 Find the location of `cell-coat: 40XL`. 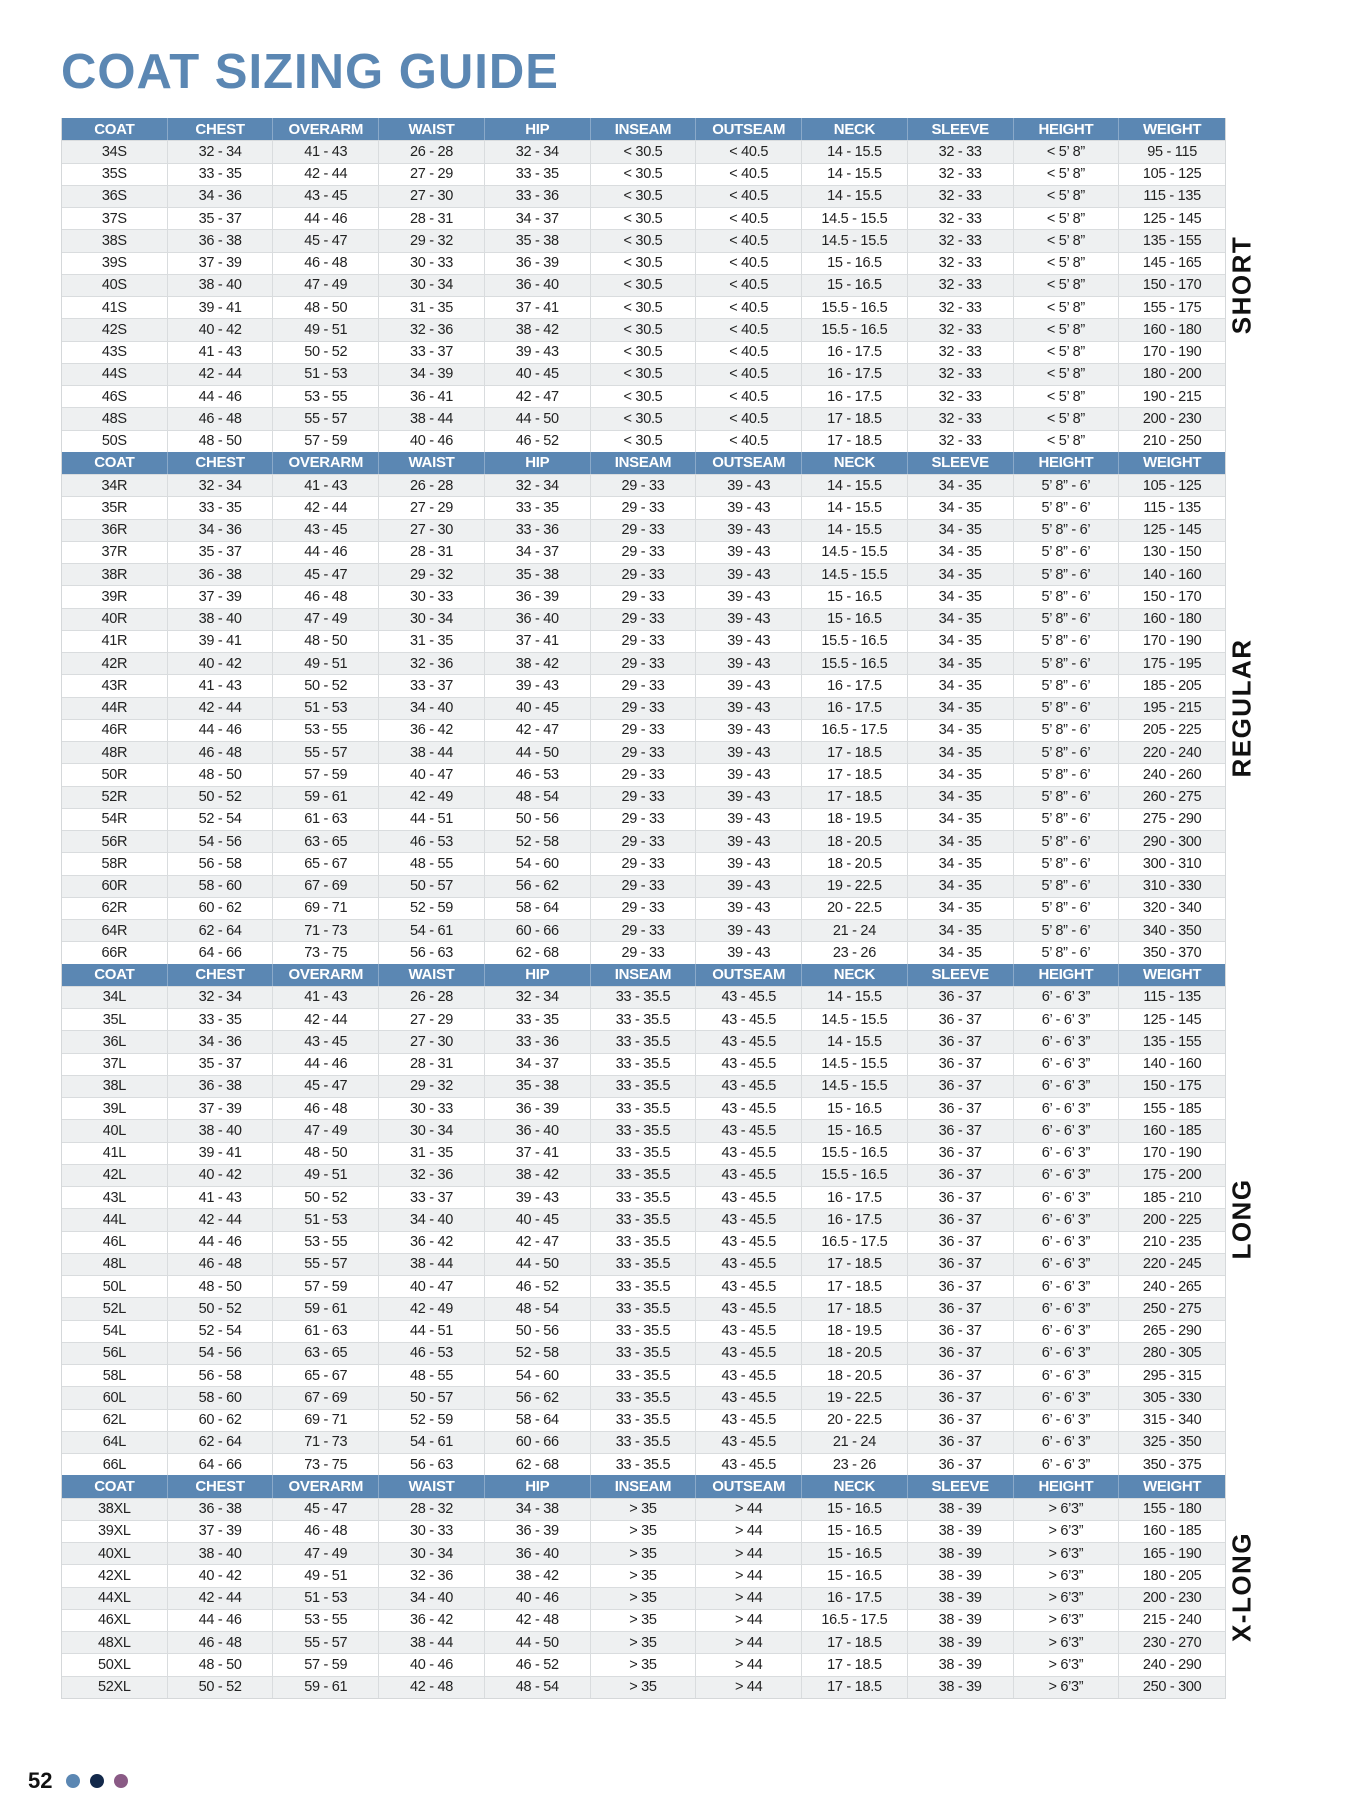

cell-coat: 40XL is located at coordinates (115, 1554).